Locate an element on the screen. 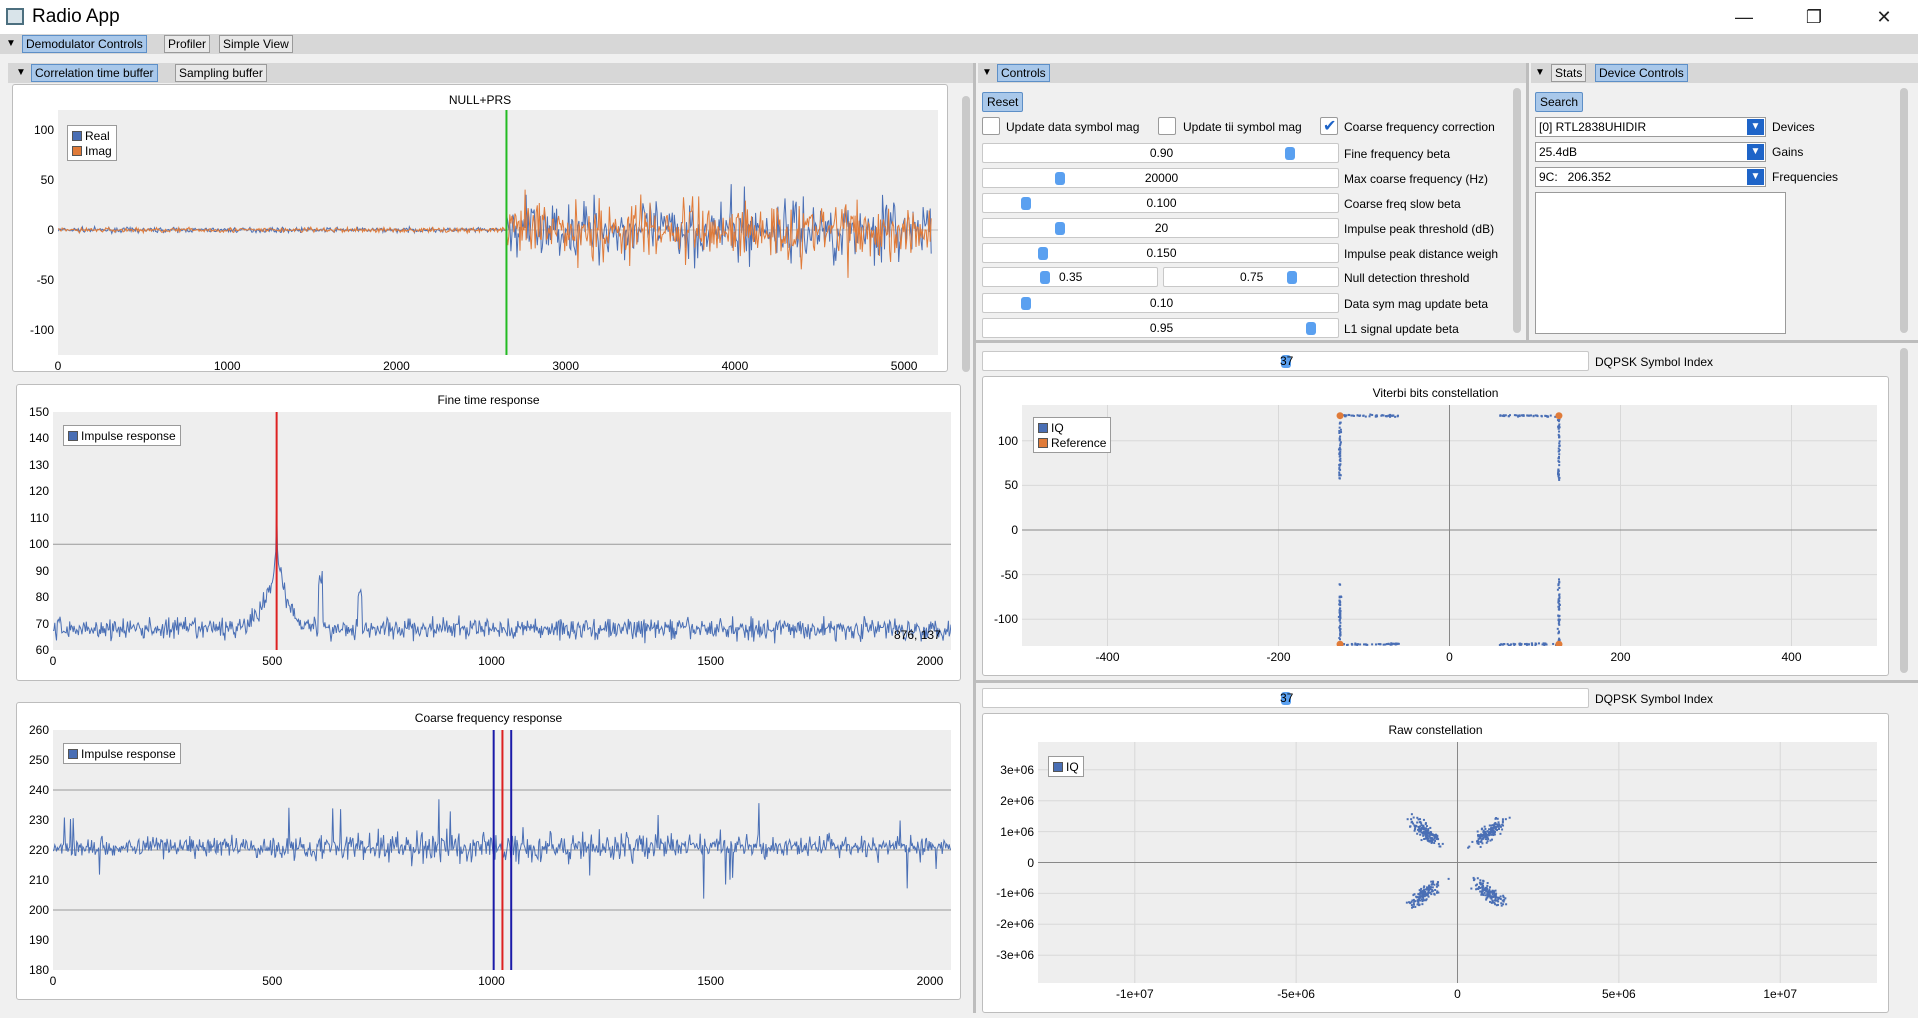  slider-max-coarse-frequency-hz: 20000 is located at coordinates (1160, 178).